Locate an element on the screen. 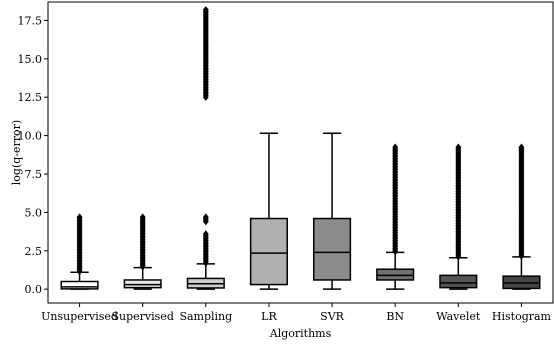  x-tick-label-wavelet: Wavelet is located at coordinates (458, 316).